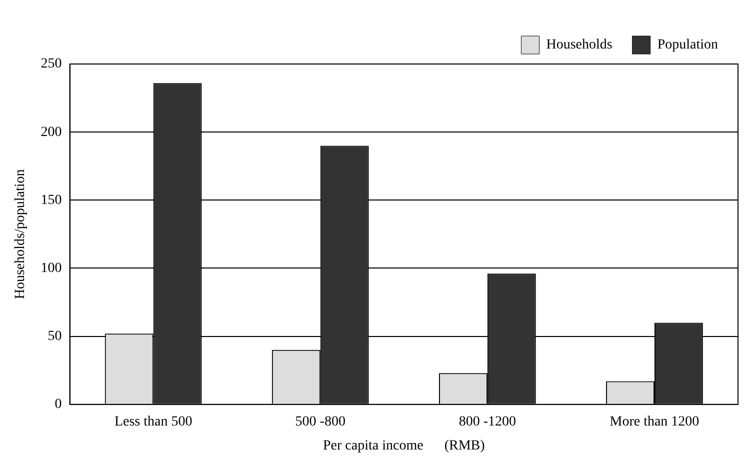 The image size is (748, 466). What do you see at coordinates (55, 336) in the screenshot?
I see `y-tick-label: 50` at bounding box center [55, 336].